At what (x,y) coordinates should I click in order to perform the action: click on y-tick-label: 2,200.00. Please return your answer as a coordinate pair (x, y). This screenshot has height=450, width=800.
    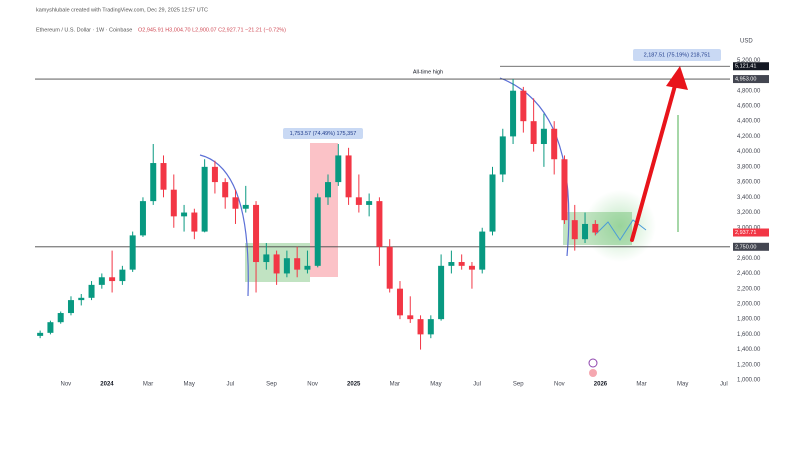
    Looking at the image, I should click on (749, 289).